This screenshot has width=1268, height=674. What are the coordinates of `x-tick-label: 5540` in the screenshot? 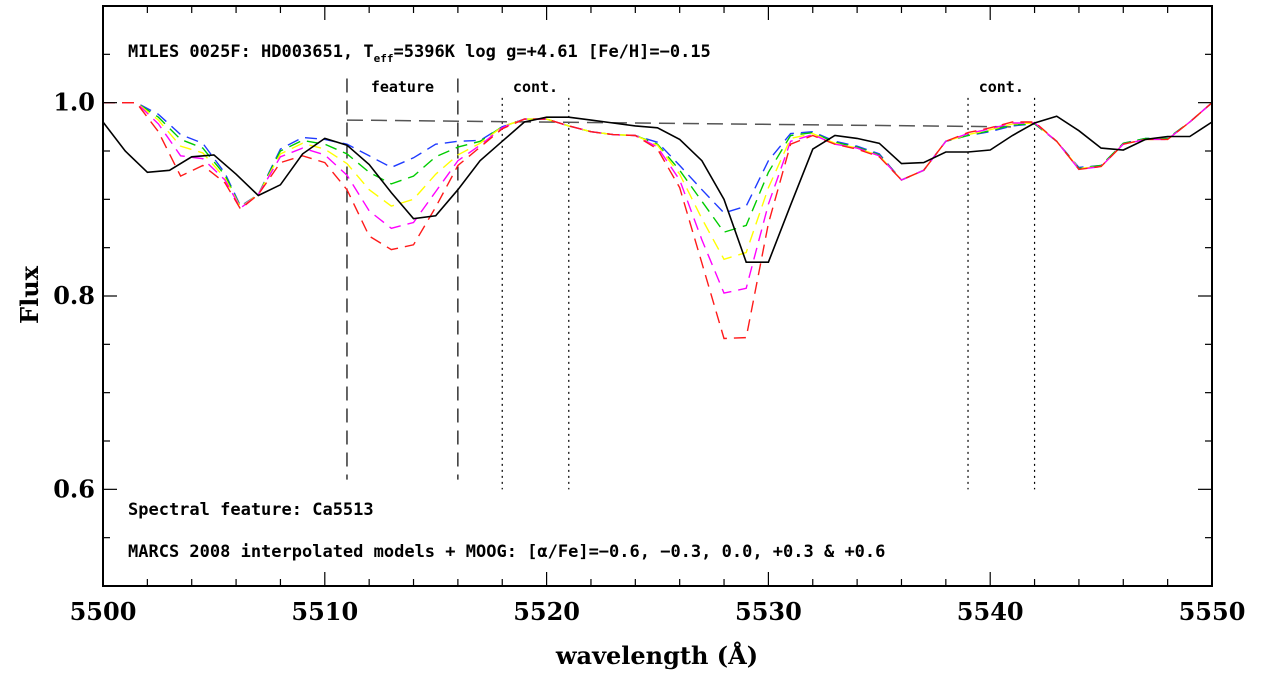 It's located at (990, 611).